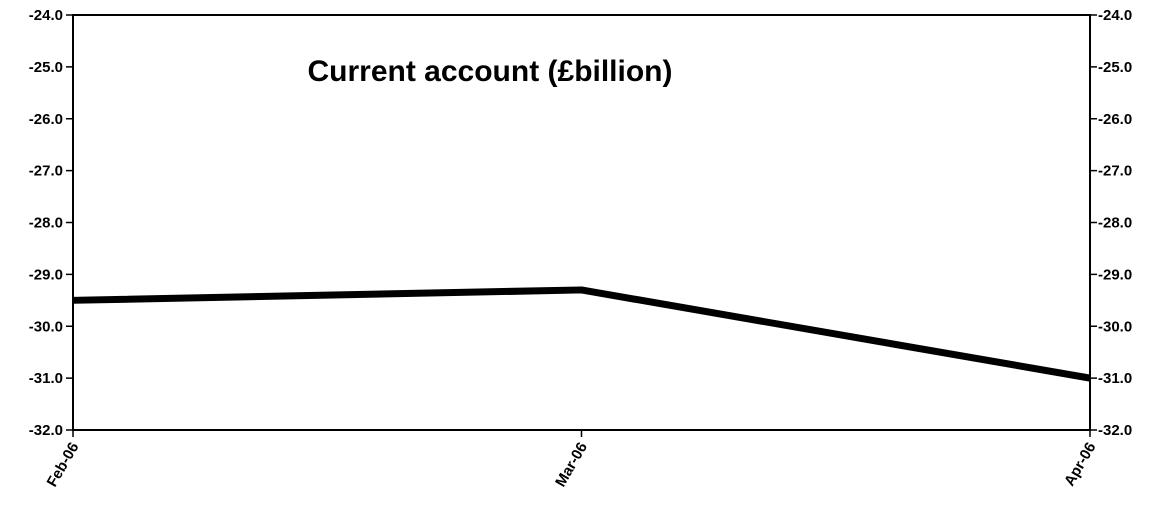 The height and width of the screenshot is (517, 1163). Describe the element at coordinates (1115, 119) in the screenshot. I see `y-tick-label-right: -26.0` at that location.